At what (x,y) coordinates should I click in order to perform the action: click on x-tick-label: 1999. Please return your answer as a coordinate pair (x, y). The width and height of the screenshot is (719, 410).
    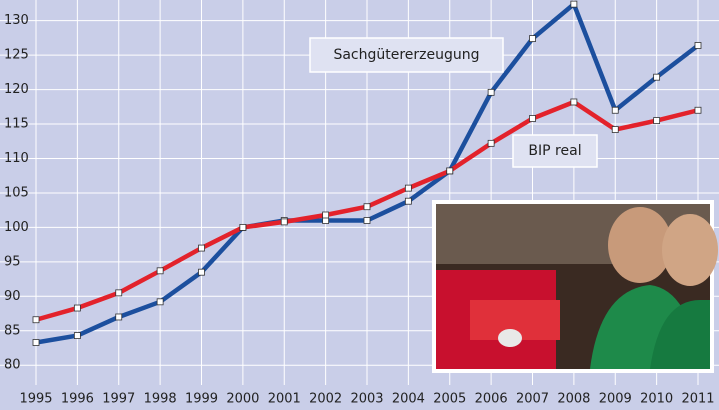
    Looking at the image, I should click on (201, 399).